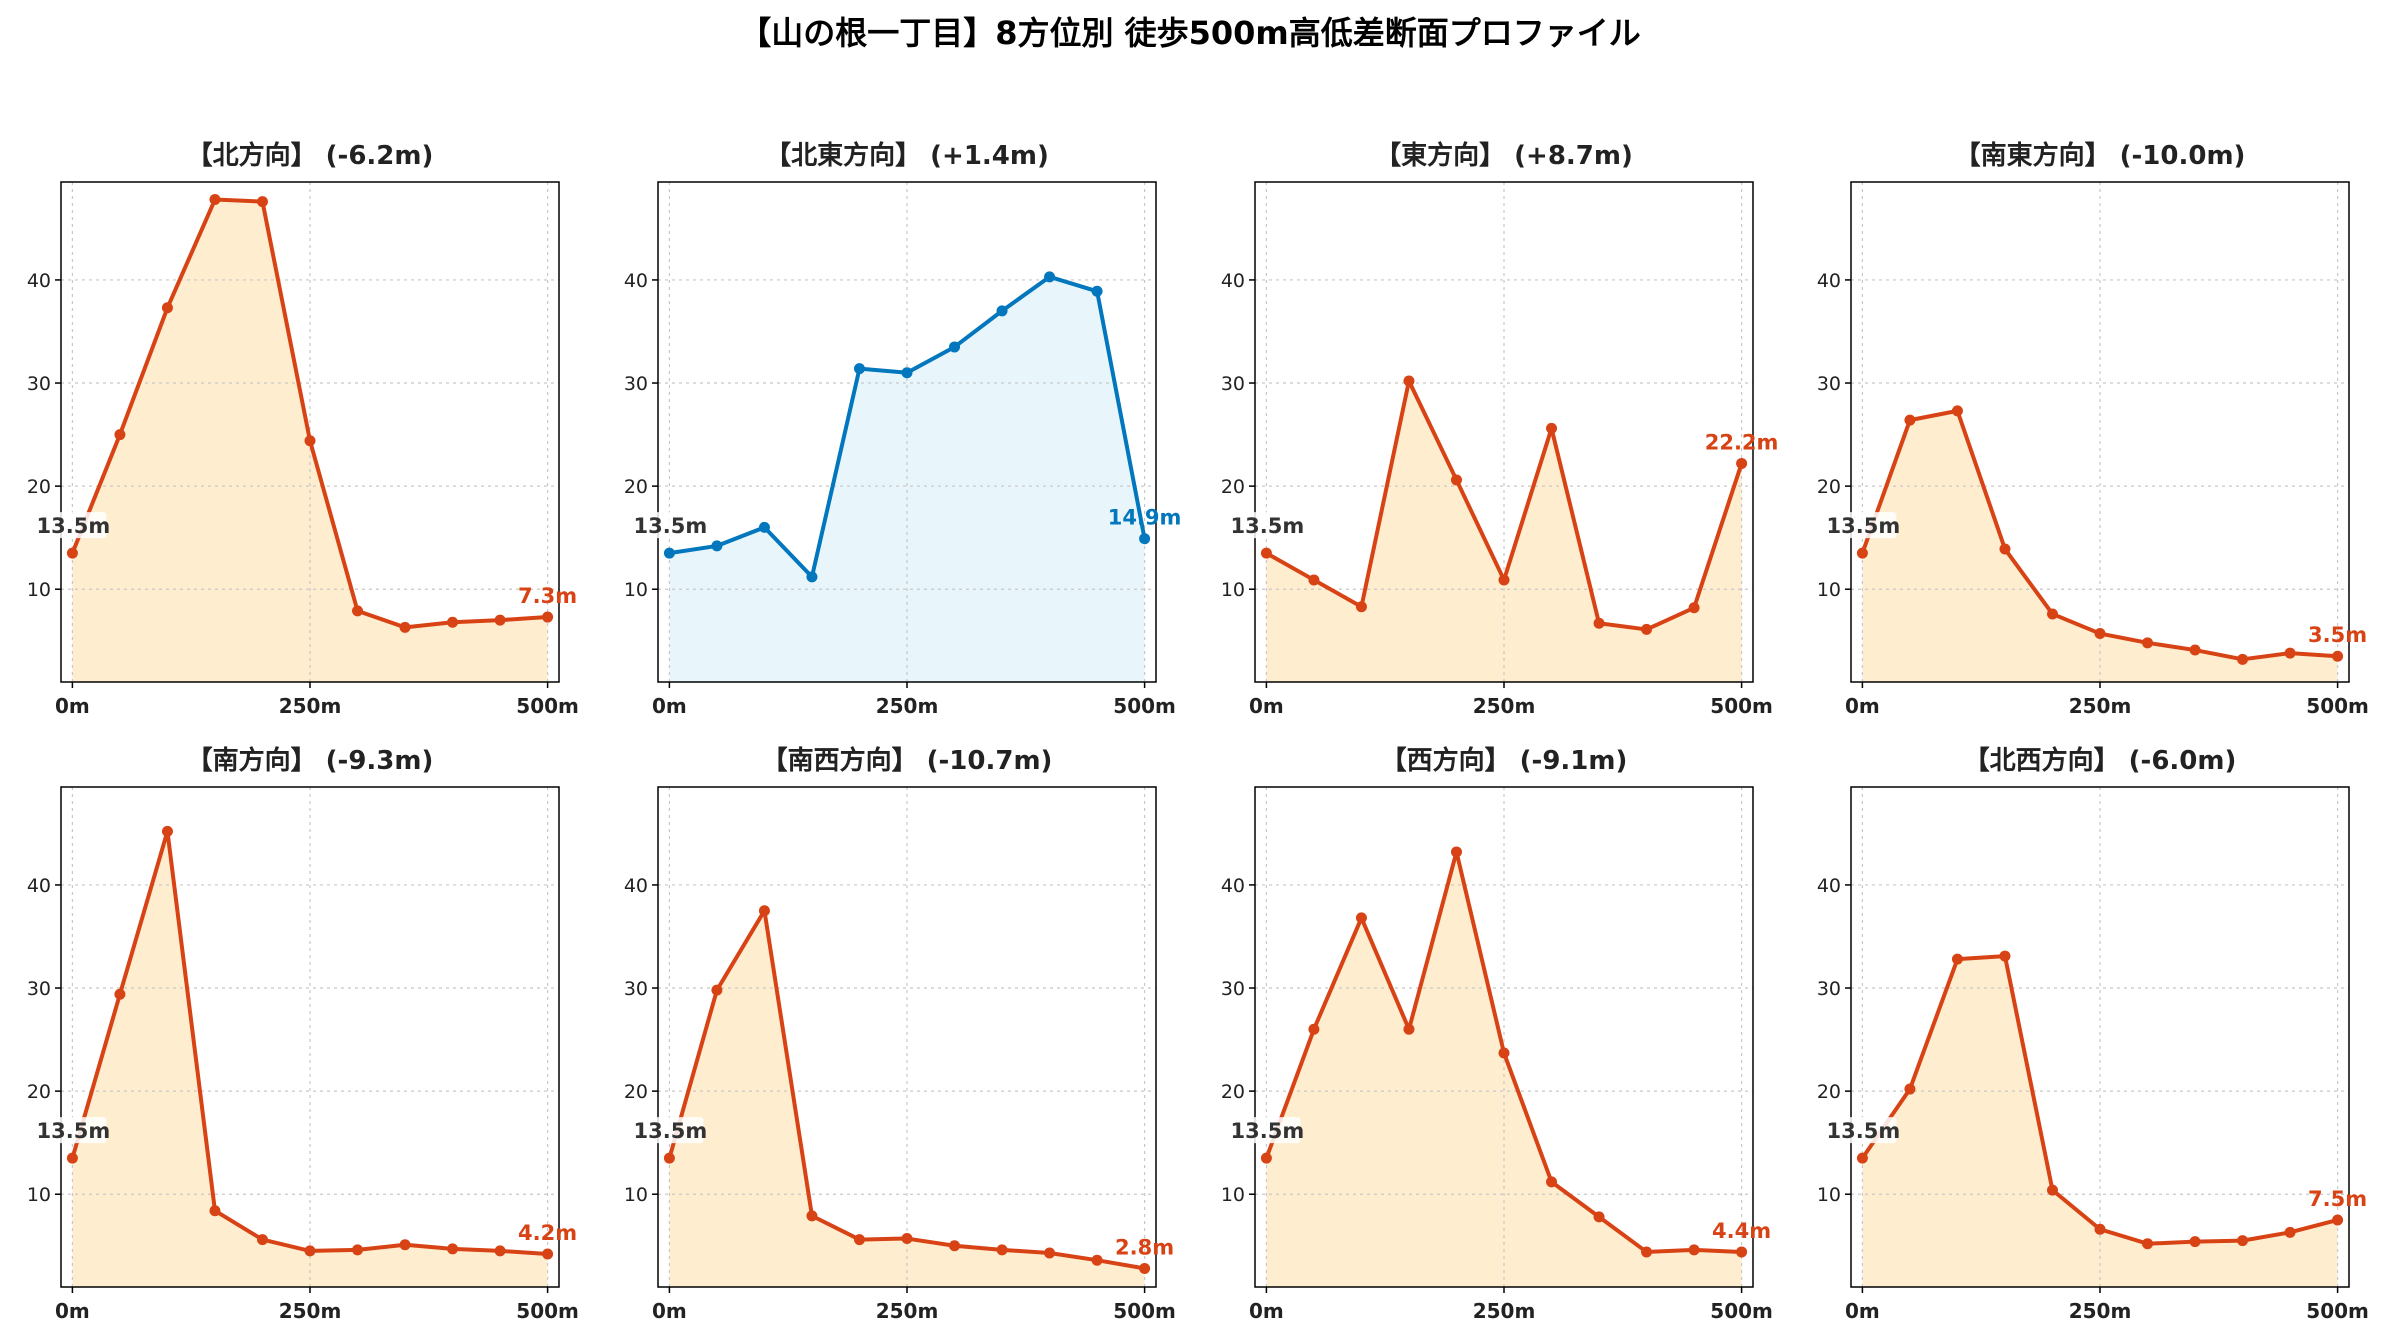  I want to click on figure-title: 【山の根一丁目】8方位別 徒歩500m高低差断面プロファイル, so click(1190, 33).